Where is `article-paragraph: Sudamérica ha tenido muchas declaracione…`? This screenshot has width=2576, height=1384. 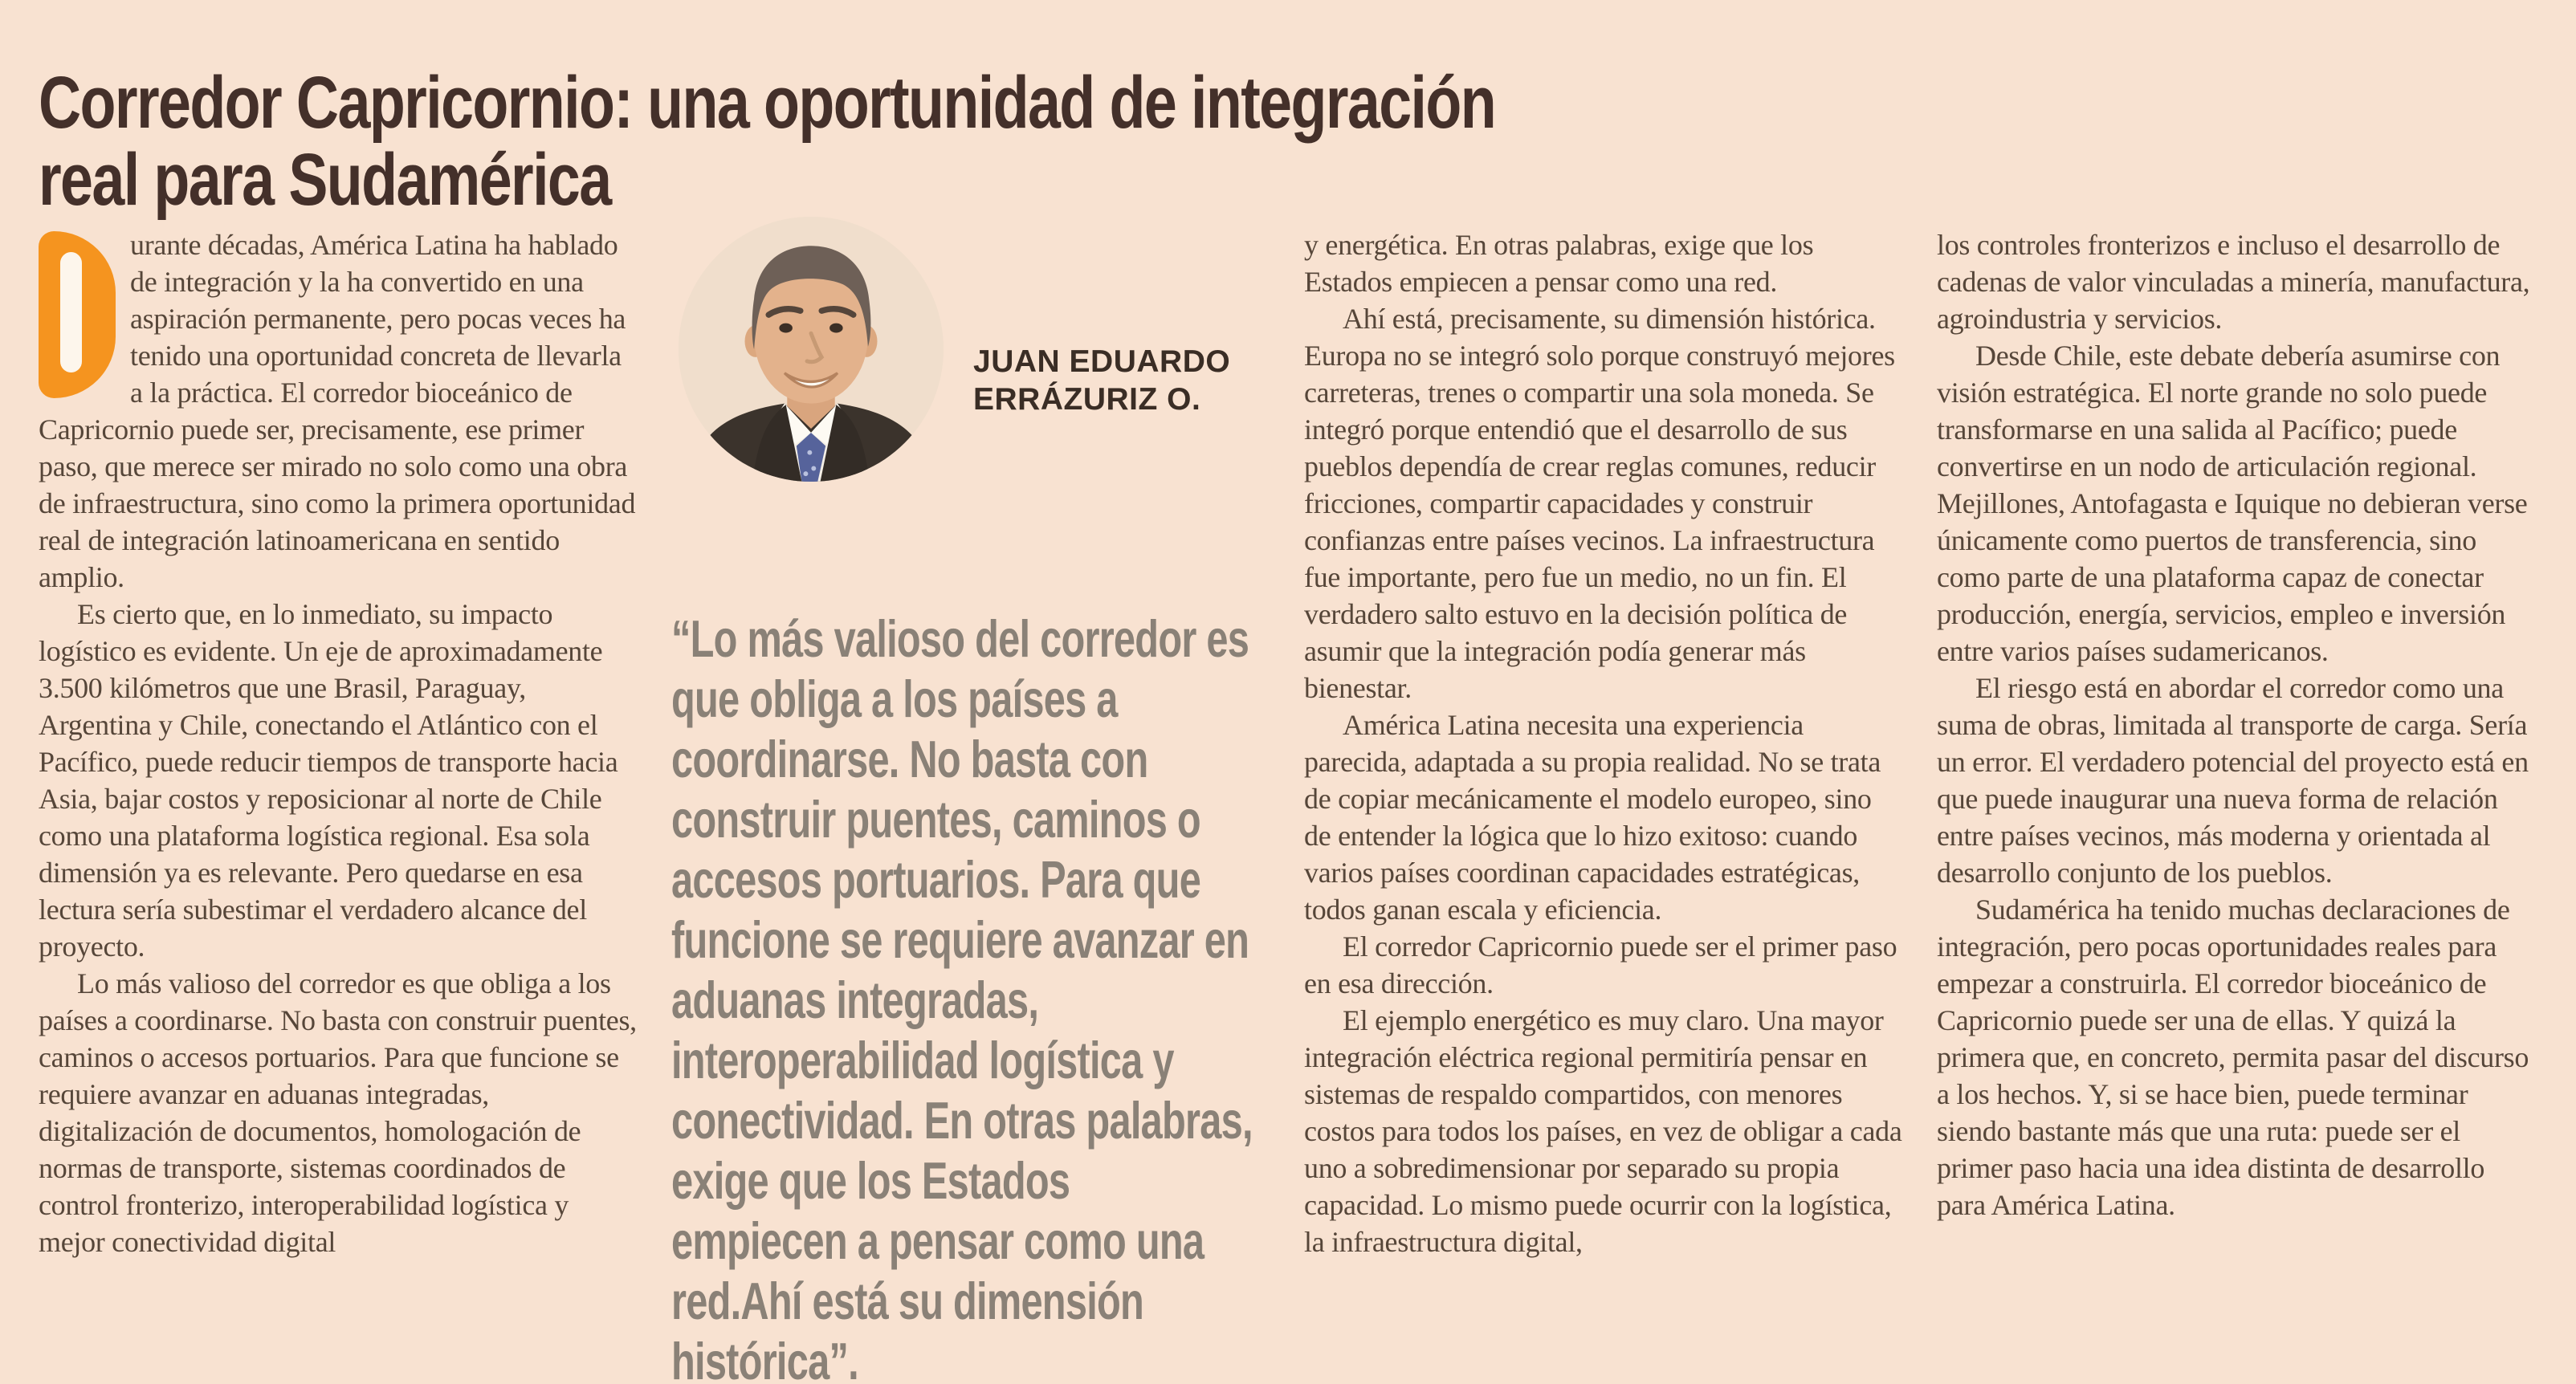
article-paragraph: Sudamérica ha tenido muchas declaracione… is located at coordinates (2233, 1057).